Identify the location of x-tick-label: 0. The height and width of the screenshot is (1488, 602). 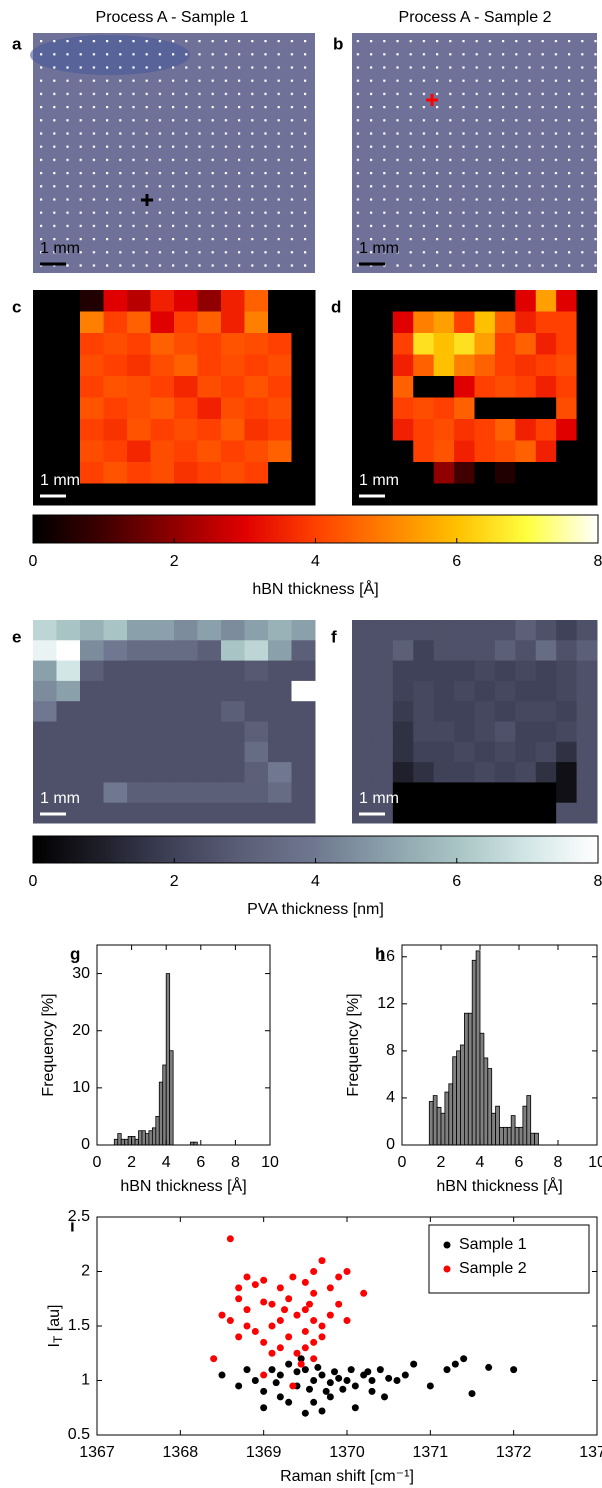
(97, 1162).